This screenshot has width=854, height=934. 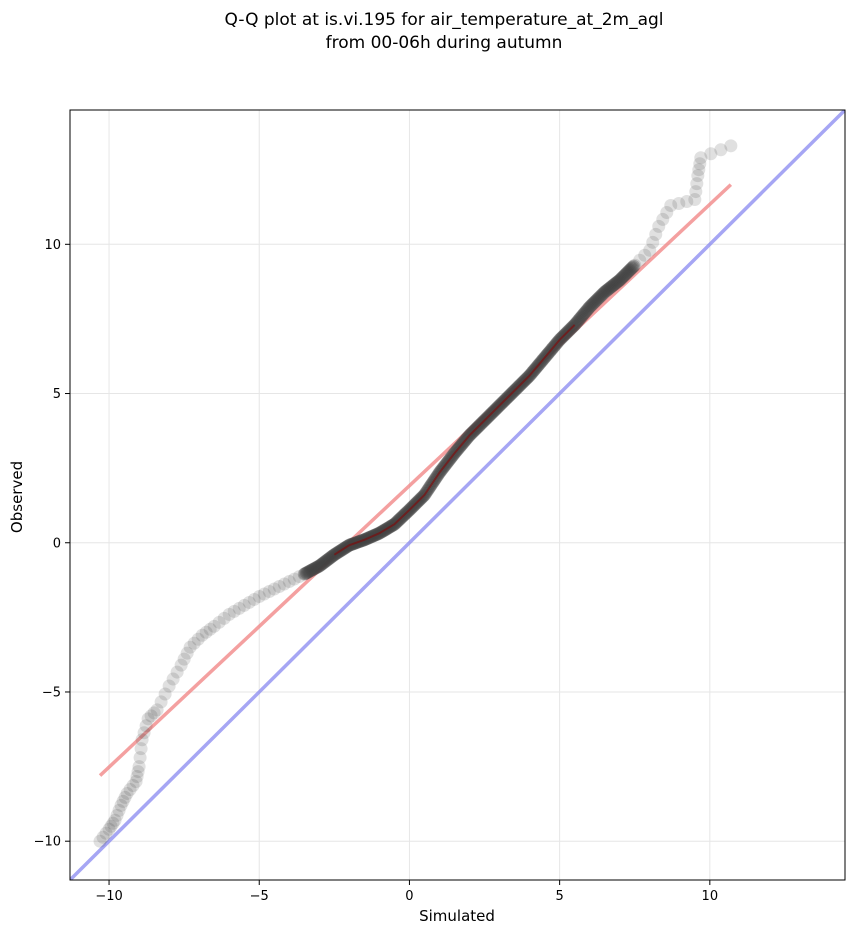 What do you see at coordinates (409, 896) in the screenshot?
I see `x-tick-label: 0` at bounding box center [409, 896].